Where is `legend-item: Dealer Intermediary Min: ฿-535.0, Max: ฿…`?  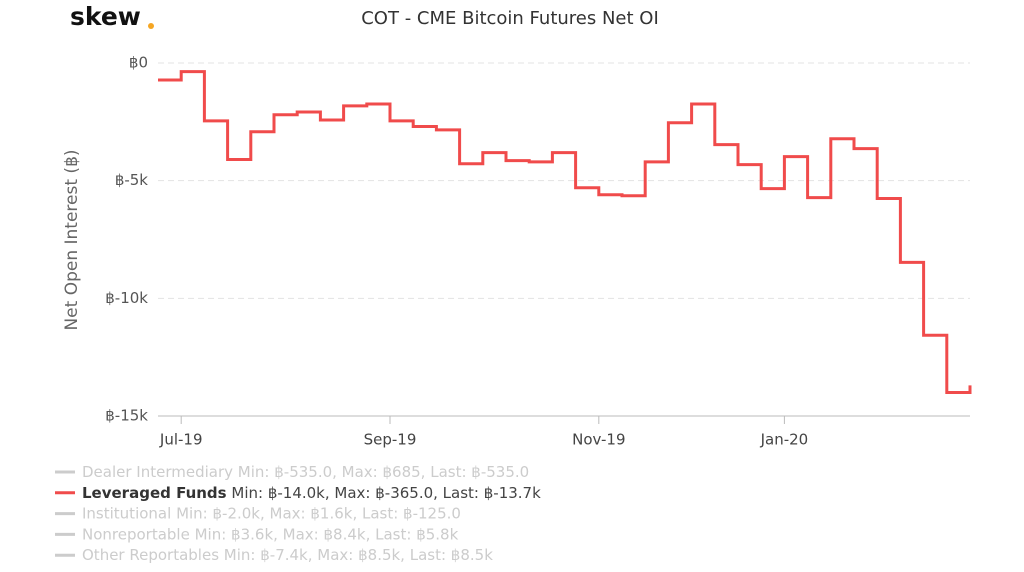
legend-item: Dealer Intermediary Min: ฿-535.0, Max: ฿… is located at coordinates (305, 472).